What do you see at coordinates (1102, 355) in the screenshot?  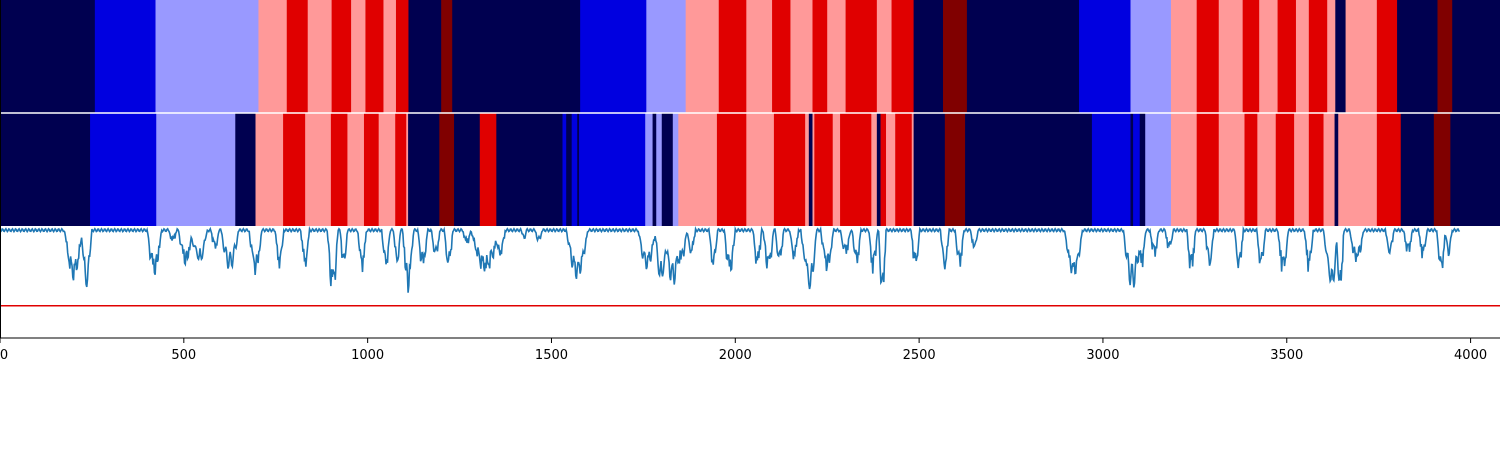 I see `x-tick-label-3000: 3000` at bounding box center [1102, 355].